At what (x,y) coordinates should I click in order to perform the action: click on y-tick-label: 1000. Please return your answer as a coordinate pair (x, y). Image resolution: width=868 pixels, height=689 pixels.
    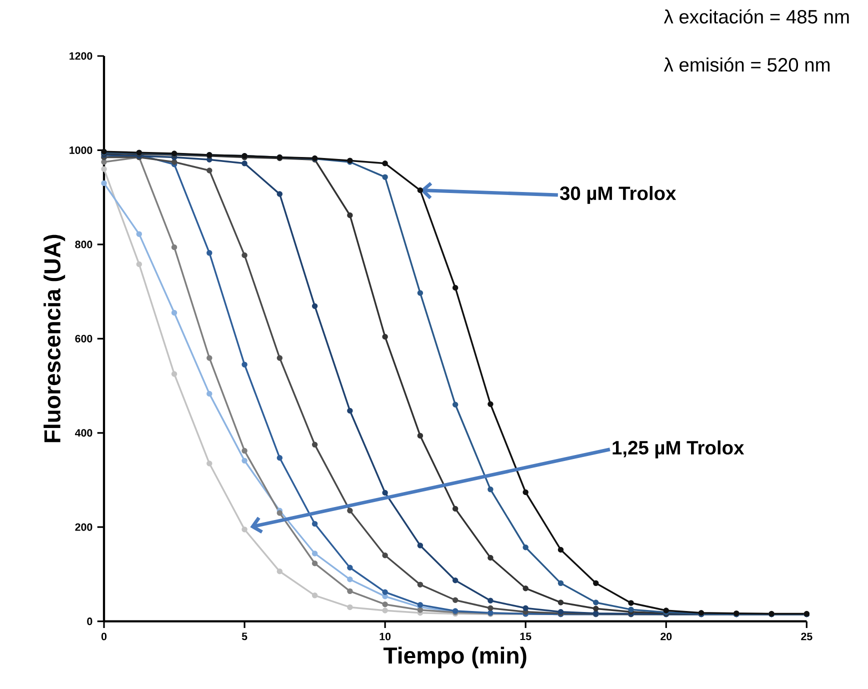
    Looking at the image, I should click on (81, 150).